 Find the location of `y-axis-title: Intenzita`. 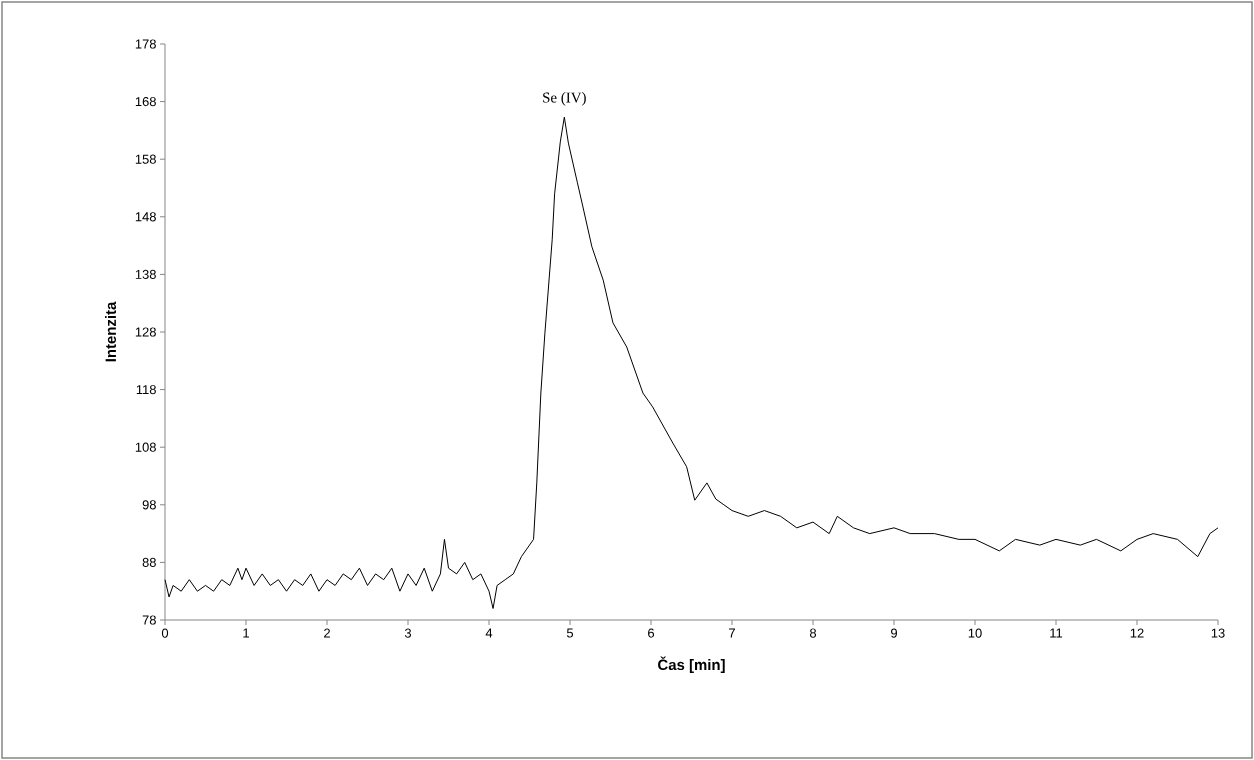

y-axis-title: Intenzita is located at coordinates (111, 331).